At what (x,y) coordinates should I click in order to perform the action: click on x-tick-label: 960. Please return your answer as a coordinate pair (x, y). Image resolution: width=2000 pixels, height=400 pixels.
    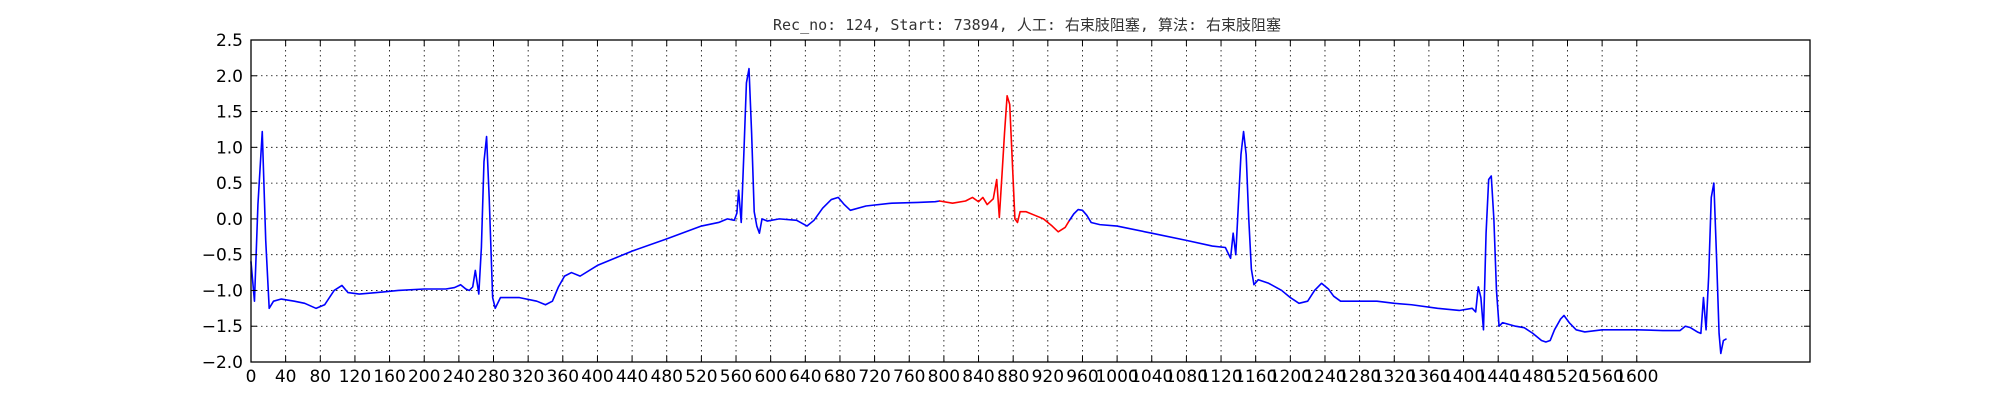
    Looking at the image, I should click on (1082, 377).